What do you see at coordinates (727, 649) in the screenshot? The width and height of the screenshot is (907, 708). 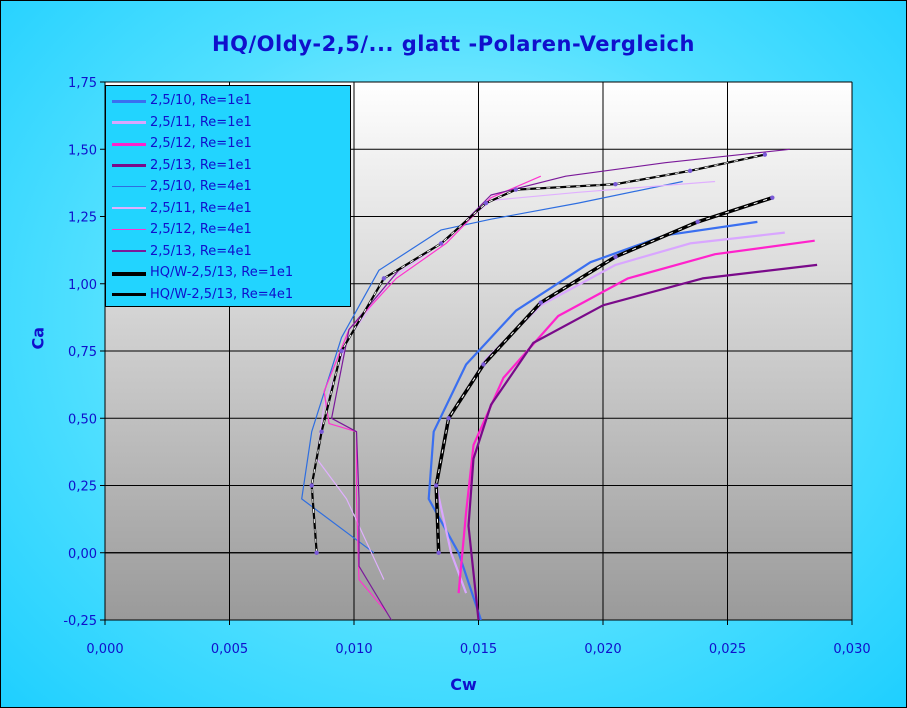 I see `x-tick-label: 0,025` at bounding box center [727, 649].